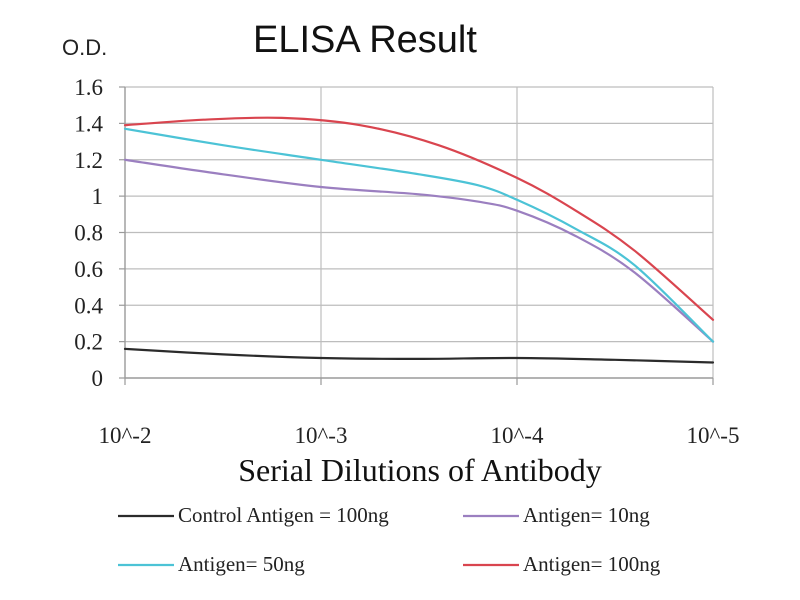  Describe the element at coordinates (88, 123) in the screenshot. I see `y-tick-label: 1.4` at that location.